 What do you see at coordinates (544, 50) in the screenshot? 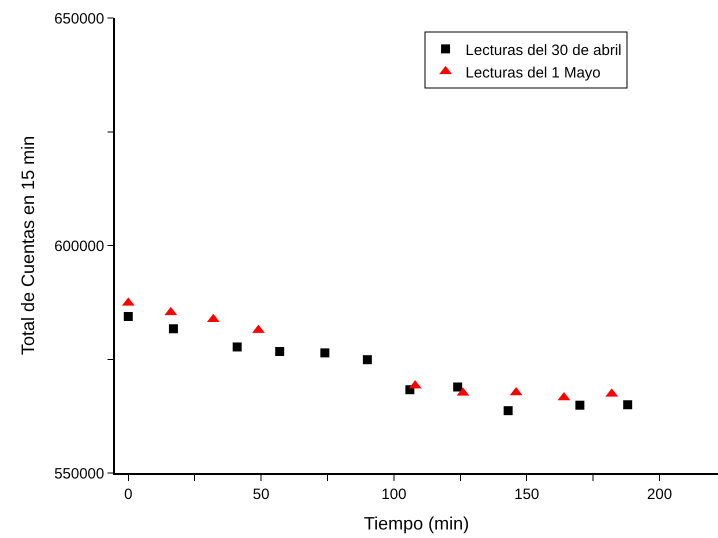
I see `legend-label: Lecturas del 30 de abril` at bounding box center [544, 50].